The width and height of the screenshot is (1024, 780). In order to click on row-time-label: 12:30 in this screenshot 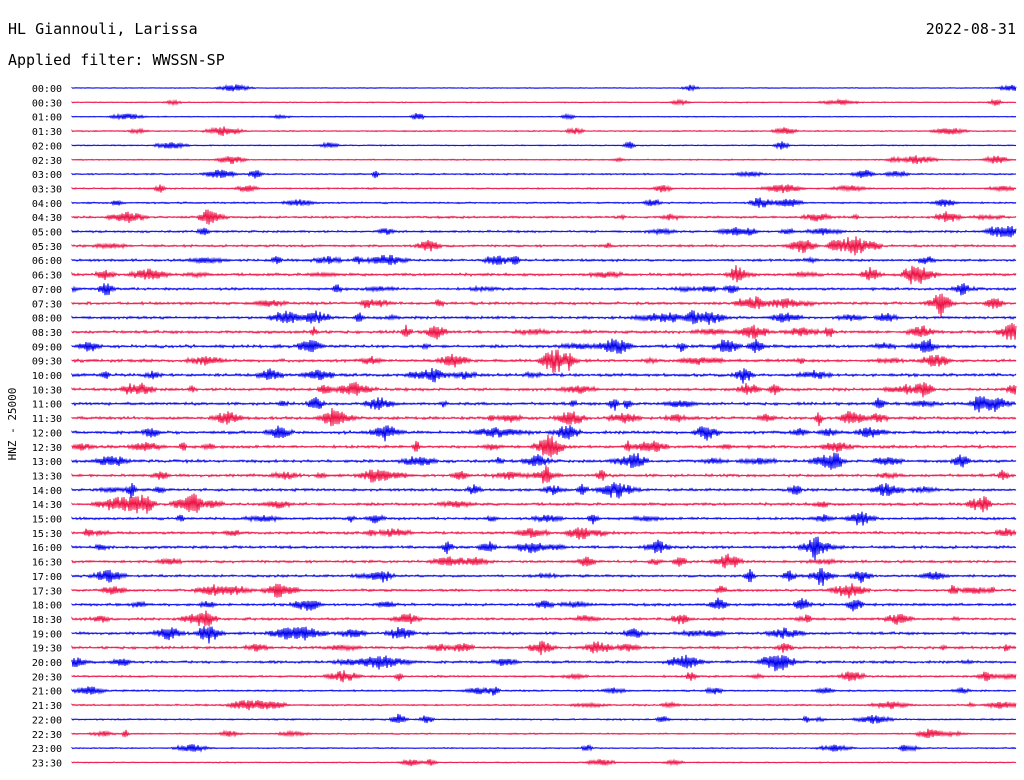, I will do `click(47, 448)`.